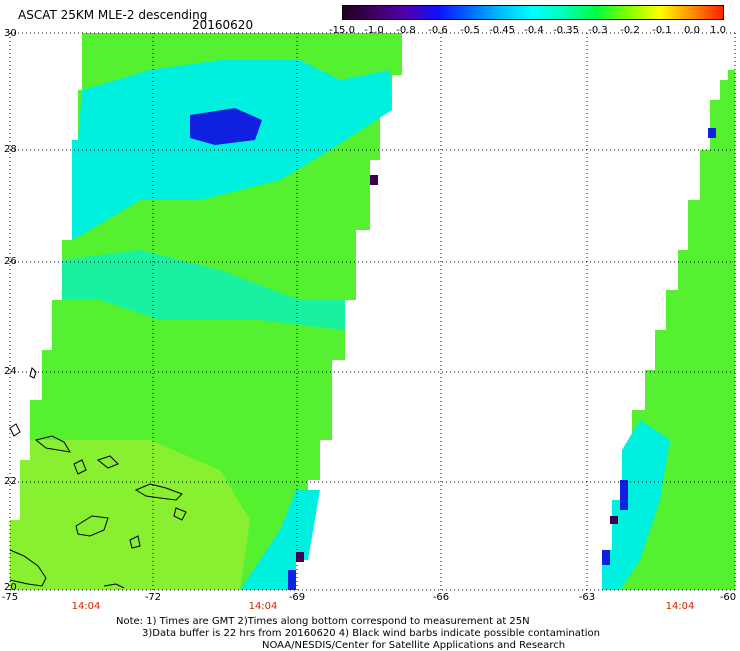 The width and height of the screenshot is (740, 651). Describe the element at coordinates (533, 12) in the screenshot. I see `colorbar` at that location.